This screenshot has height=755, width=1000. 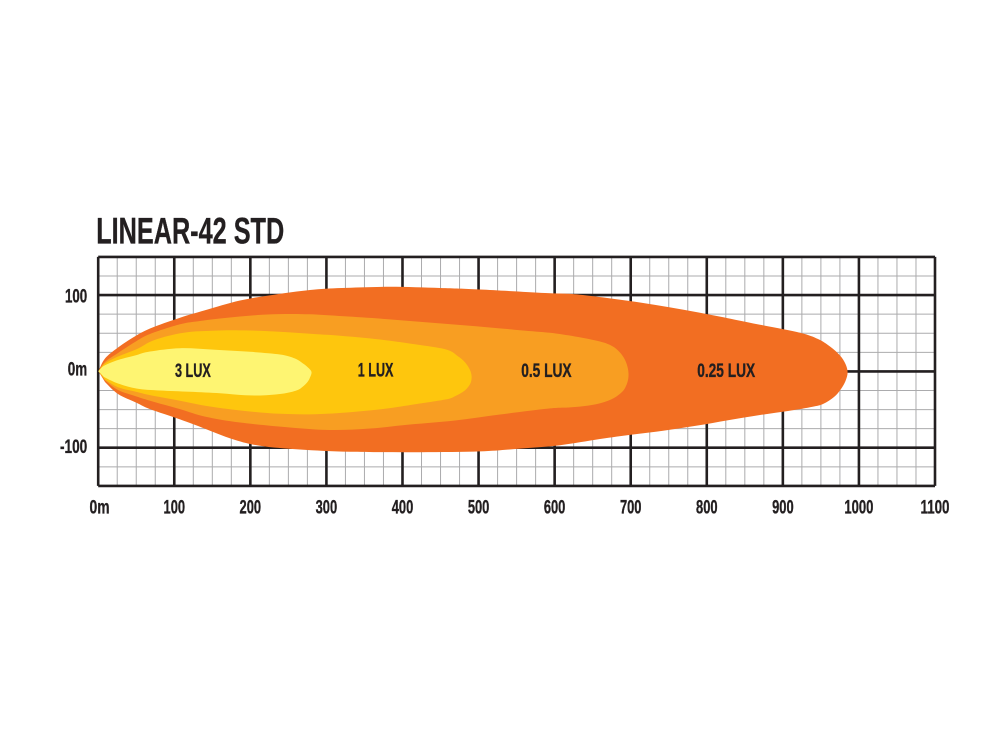 What do you see at coordinates (190, 231) in the screenshot?
I see `svg-text: LINEAR-42 STD` at bounding box center [190, 231].